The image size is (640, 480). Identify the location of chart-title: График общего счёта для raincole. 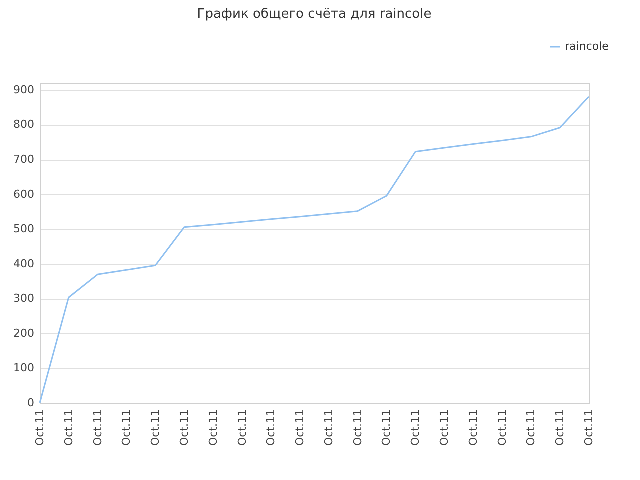
(314, 14).